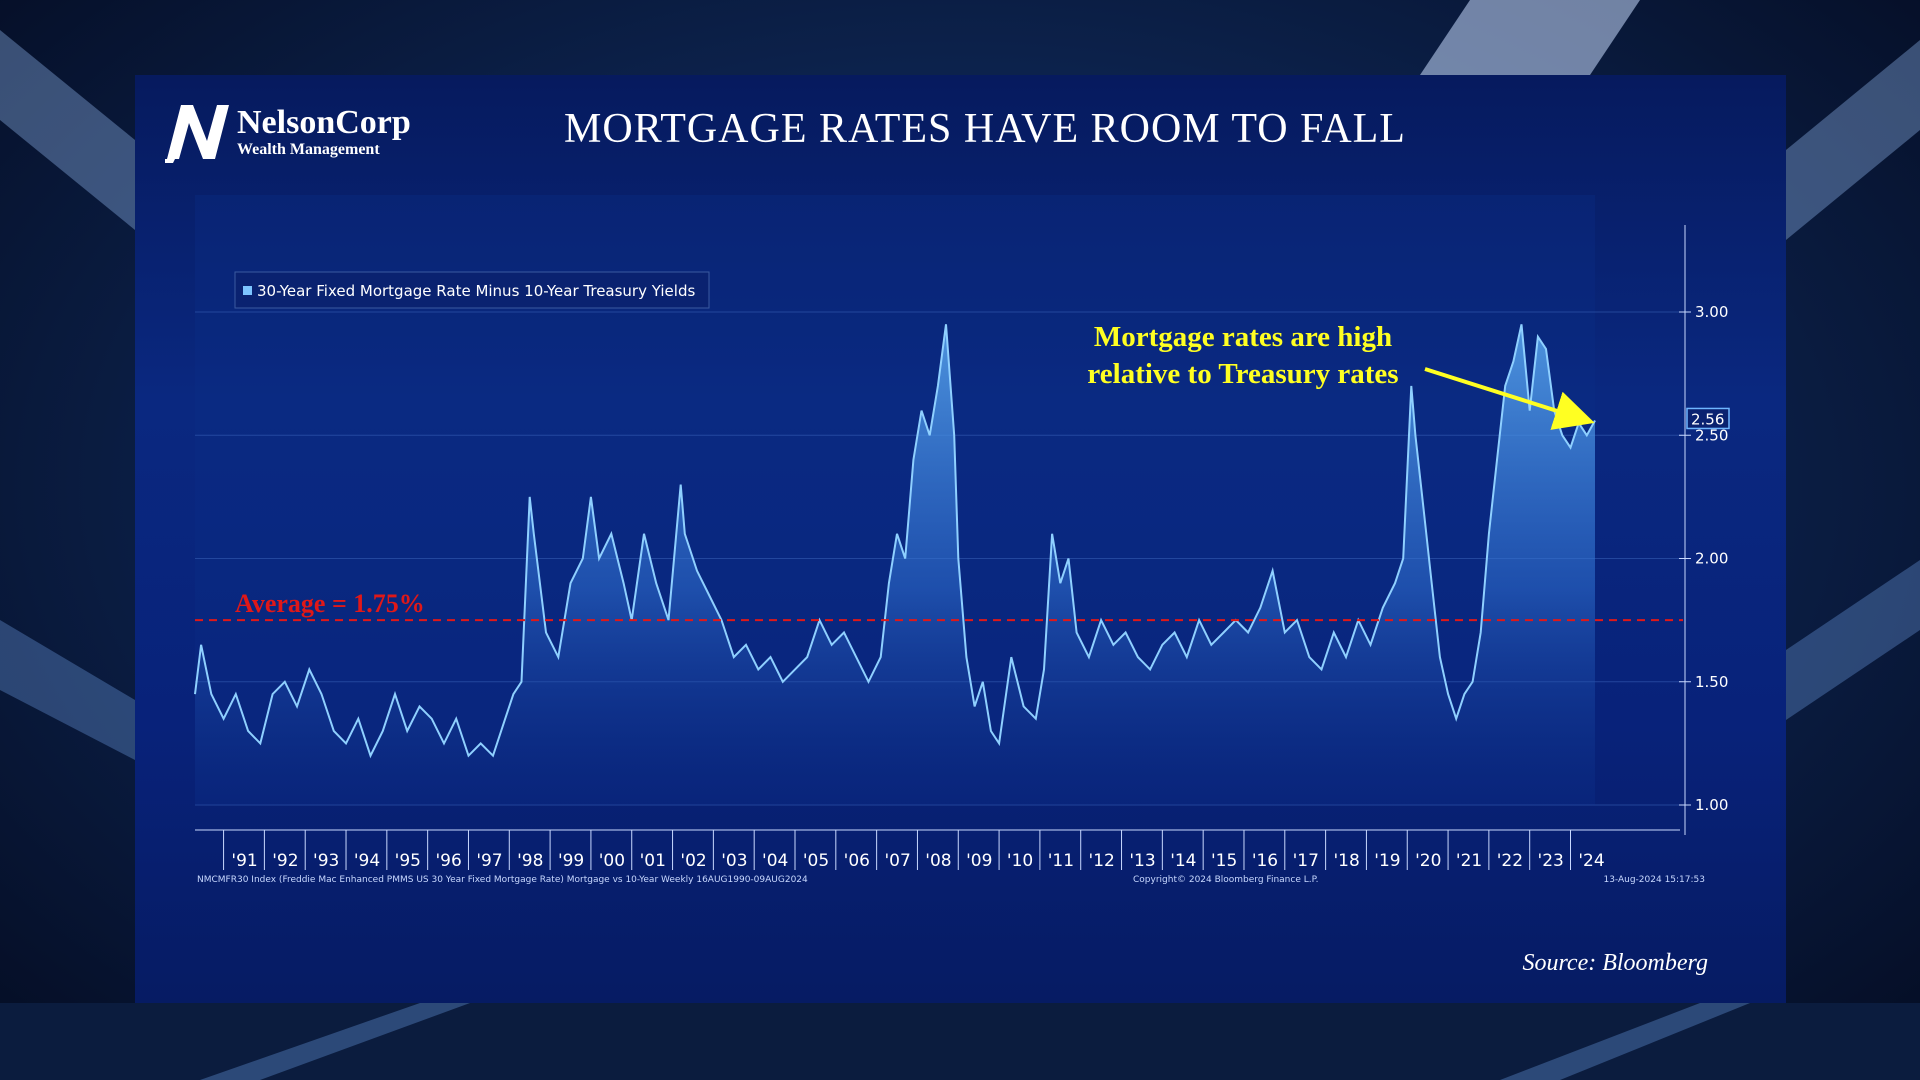 The image size is (1920, 1080). Describe the element at coordinates (1469, 861) in the screenshot. I see `x-tick-label: '21` at that location.